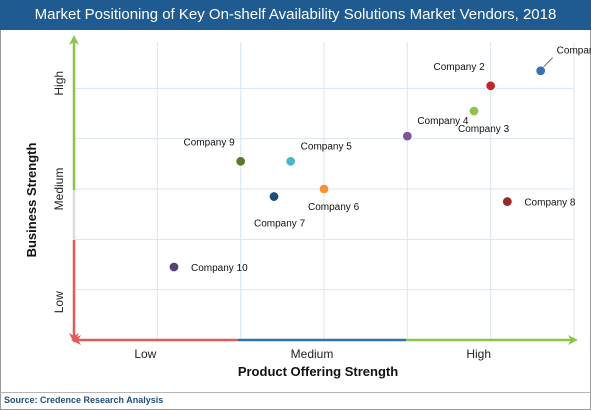 Image resolution: width=591 pixels, height=410 pixels. What do you see at coordinates (280, 210) in the screenshot?
I see `data-point-group: Company 7` at bounding box center [280, 210].